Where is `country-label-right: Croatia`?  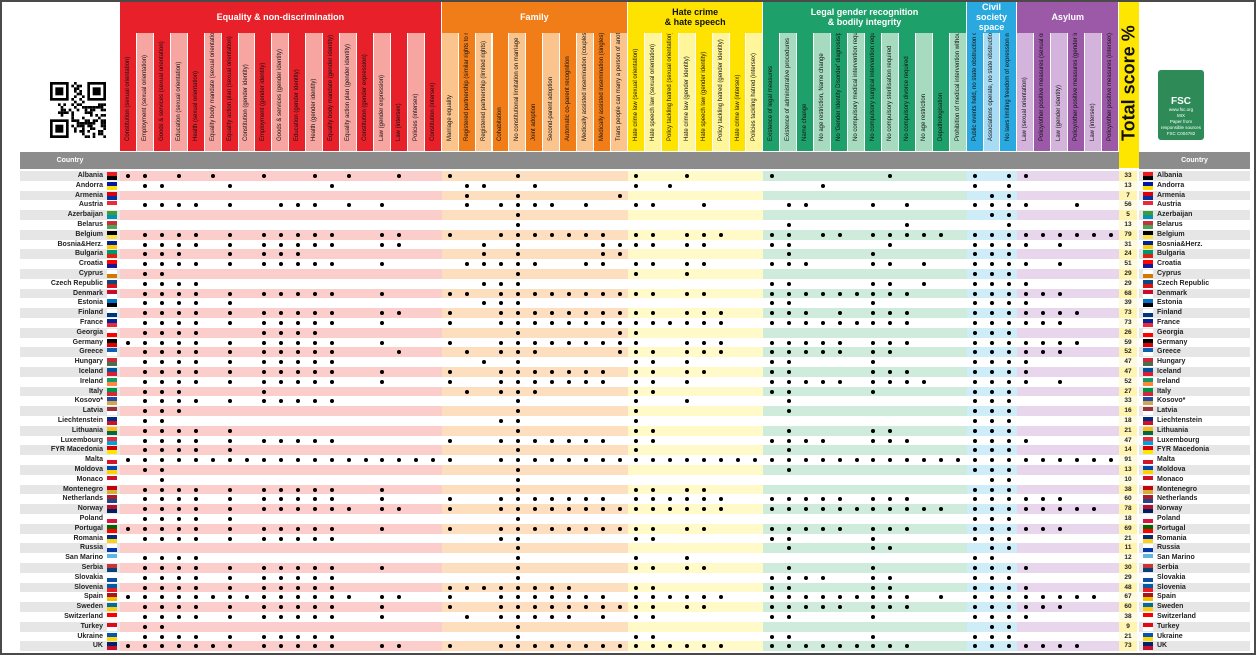
country-label-right: Croatia is located at coordinates (1169, 264).